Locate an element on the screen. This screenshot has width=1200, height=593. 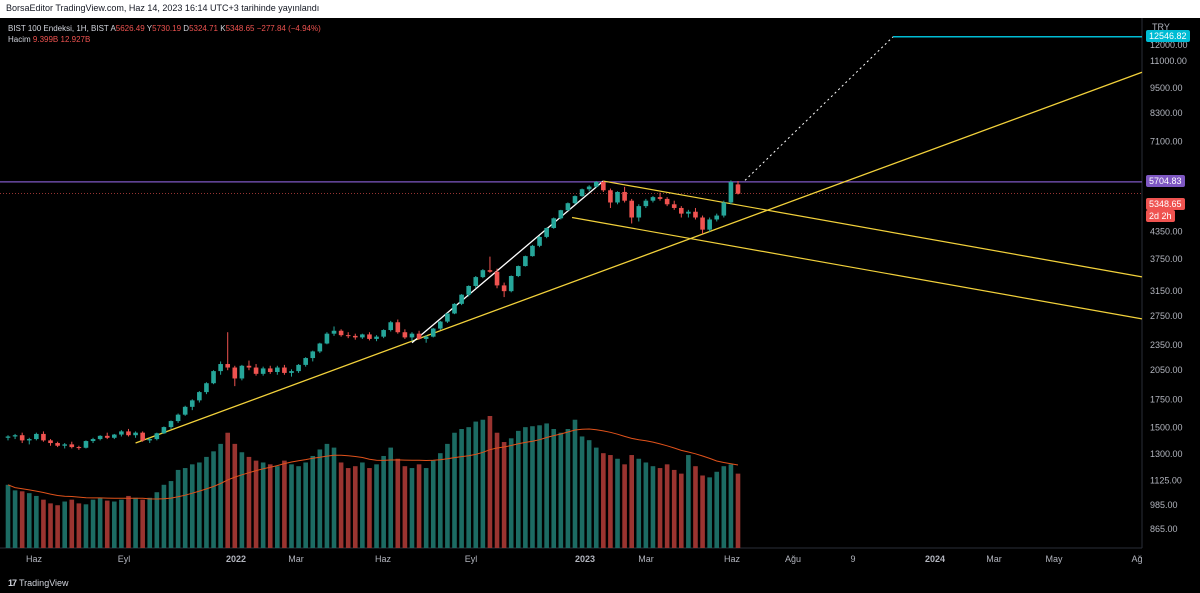
resistance-price-badge: 5704.83 is located at coordinates (1165, 180).